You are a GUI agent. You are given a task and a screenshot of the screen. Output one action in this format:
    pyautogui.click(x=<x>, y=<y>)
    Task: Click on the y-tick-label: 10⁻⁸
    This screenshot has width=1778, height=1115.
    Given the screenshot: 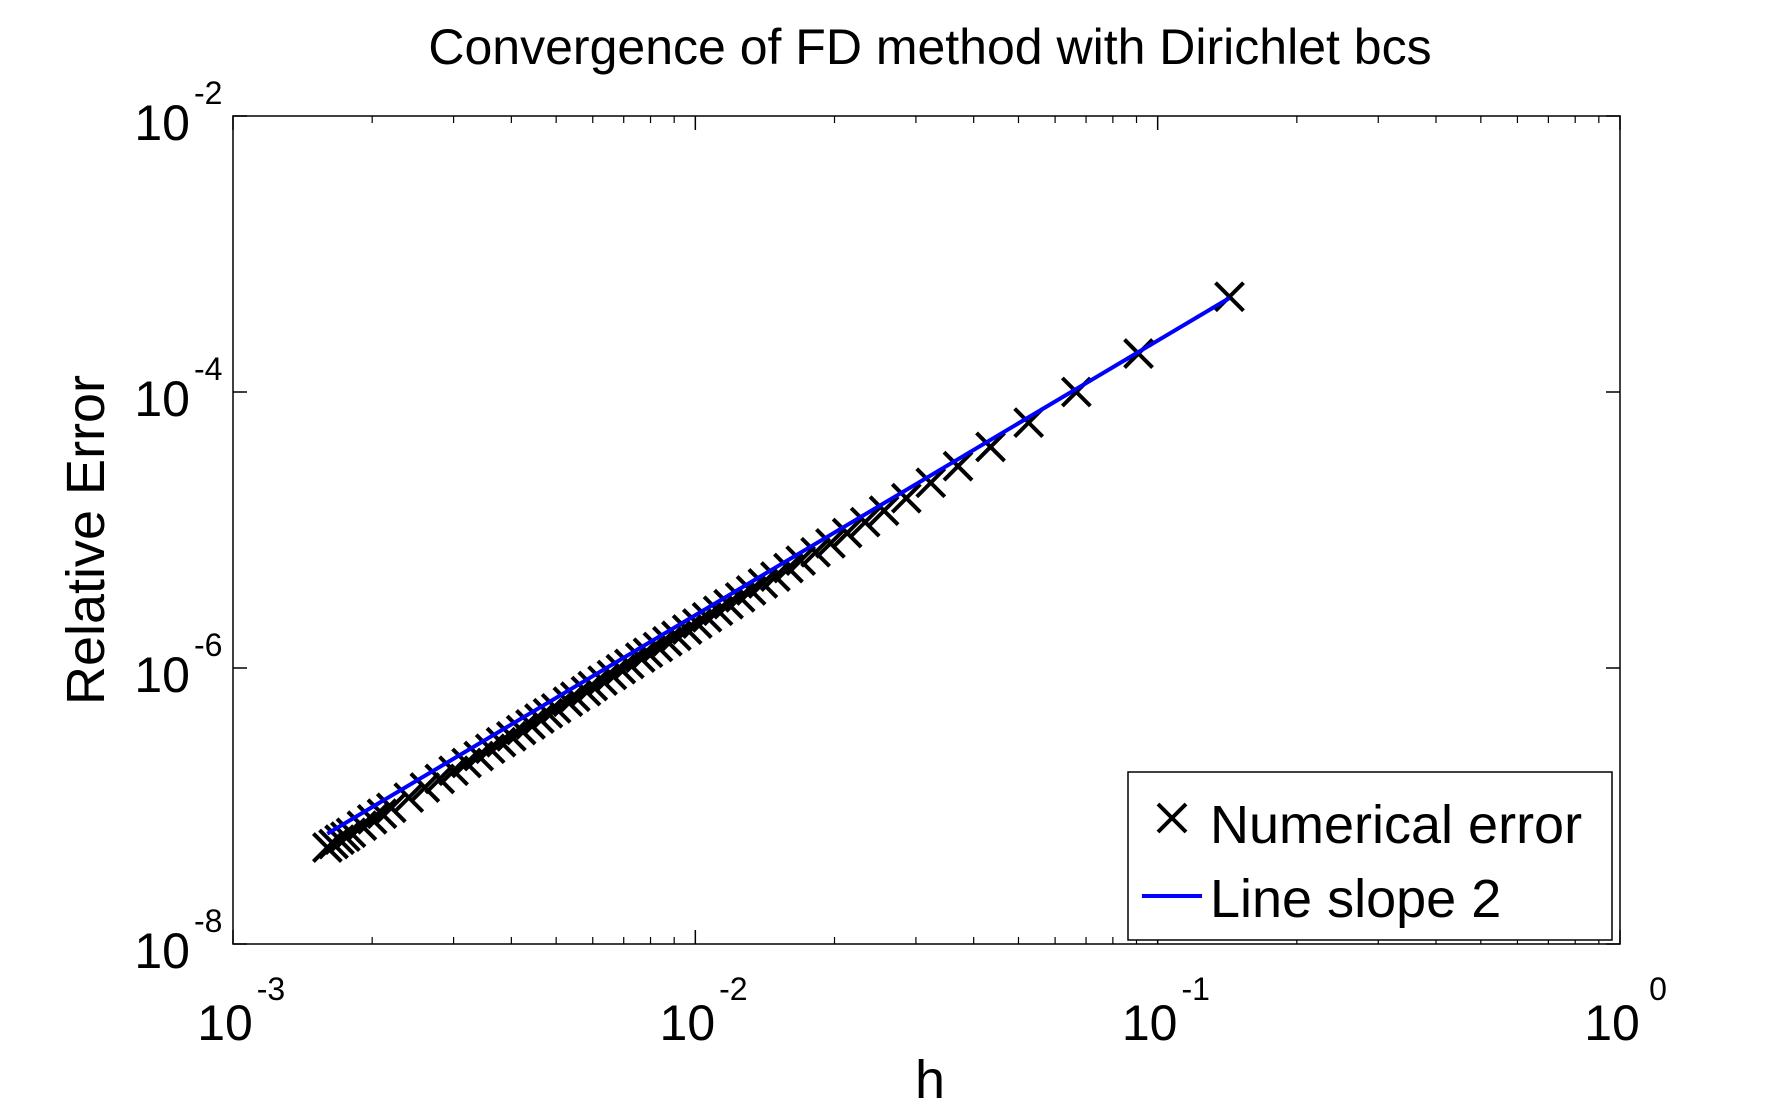 What is the action you would take?
    pyautogui.click(x=178, y=941)
    